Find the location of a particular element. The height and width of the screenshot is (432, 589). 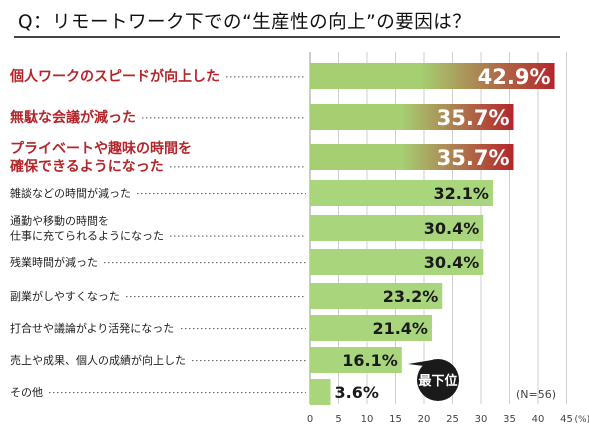

x-tick-label: 15 is located at coordinates (395, 419).